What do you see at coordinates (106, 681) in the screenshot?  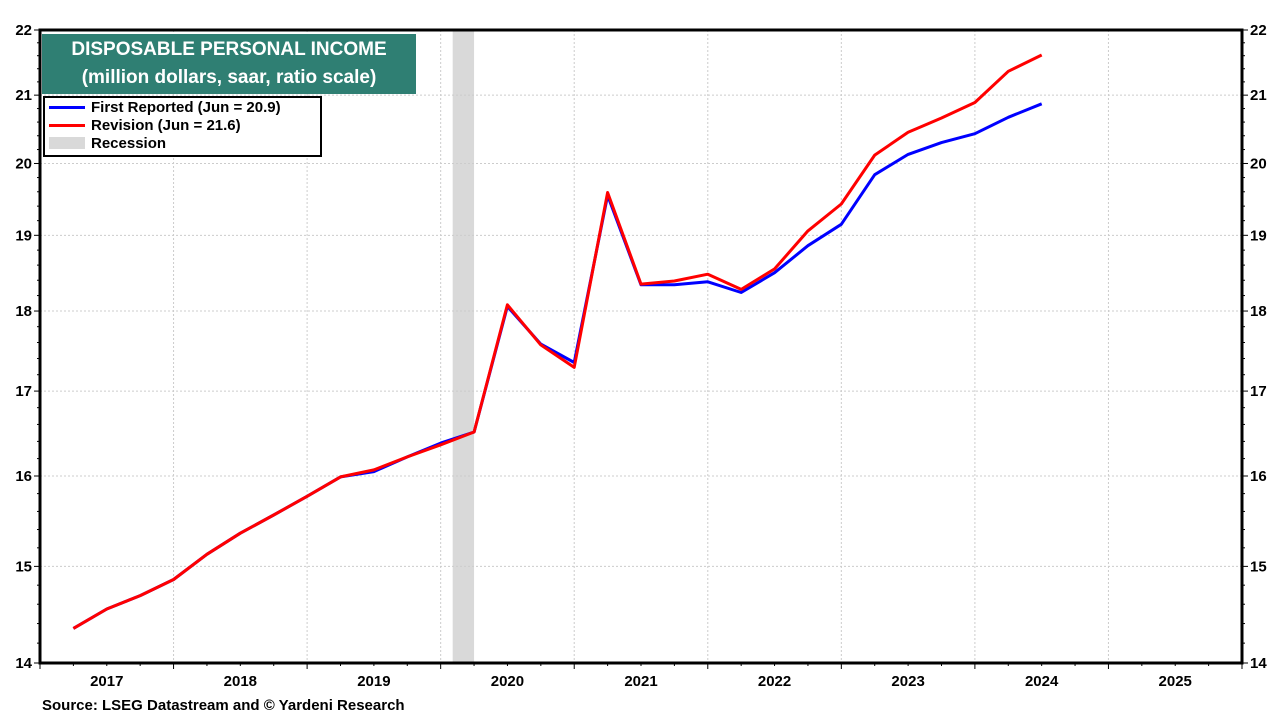 I see `x-tick-label: 2017` at bounding box center [106, 681].